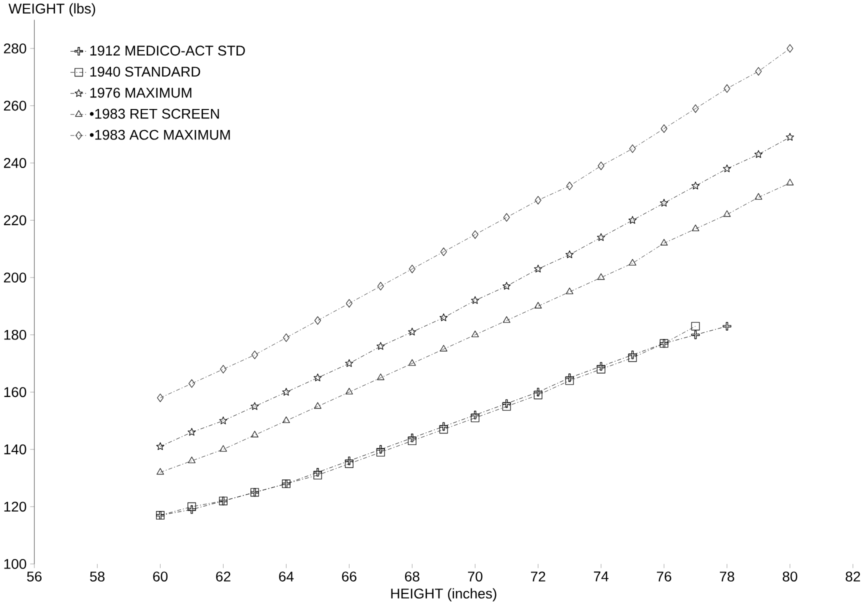  I want to click on x-tick-label: 62, so click(223, 577).